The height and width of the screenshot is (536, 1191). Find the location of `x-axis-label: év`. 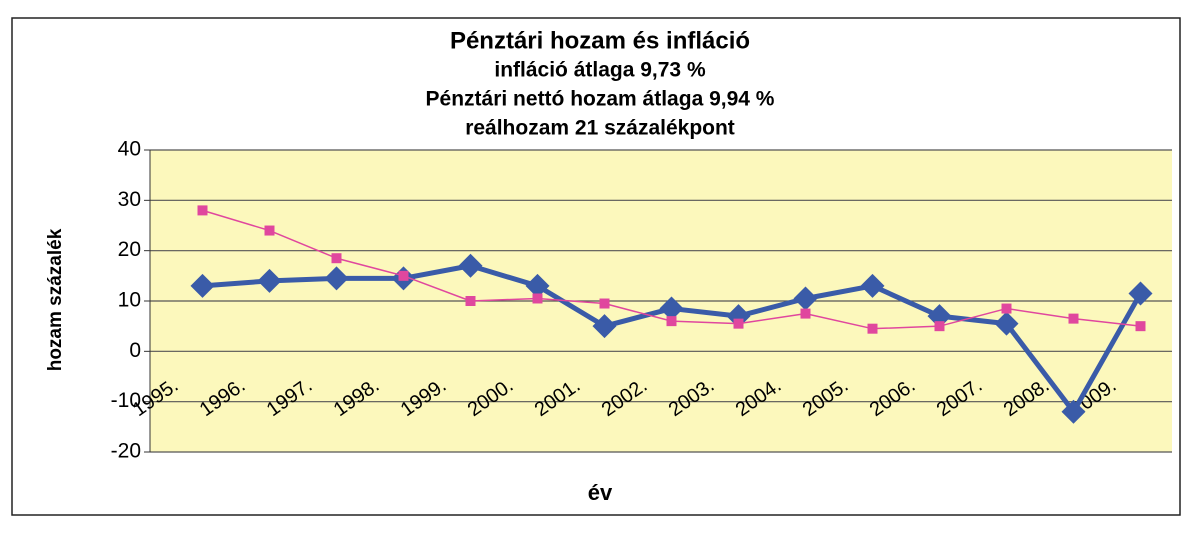

x-axis-label: év is located at coordinates (600, 492).